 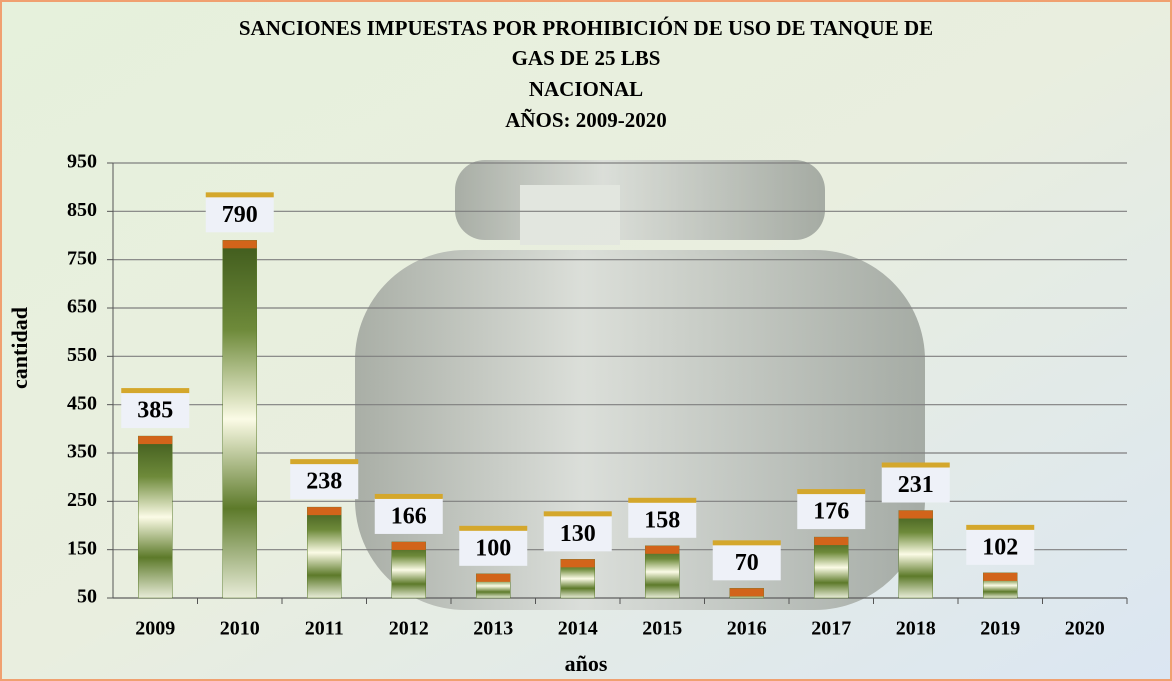 I want to click on data-label: 102, so click(x=1000, y=547).